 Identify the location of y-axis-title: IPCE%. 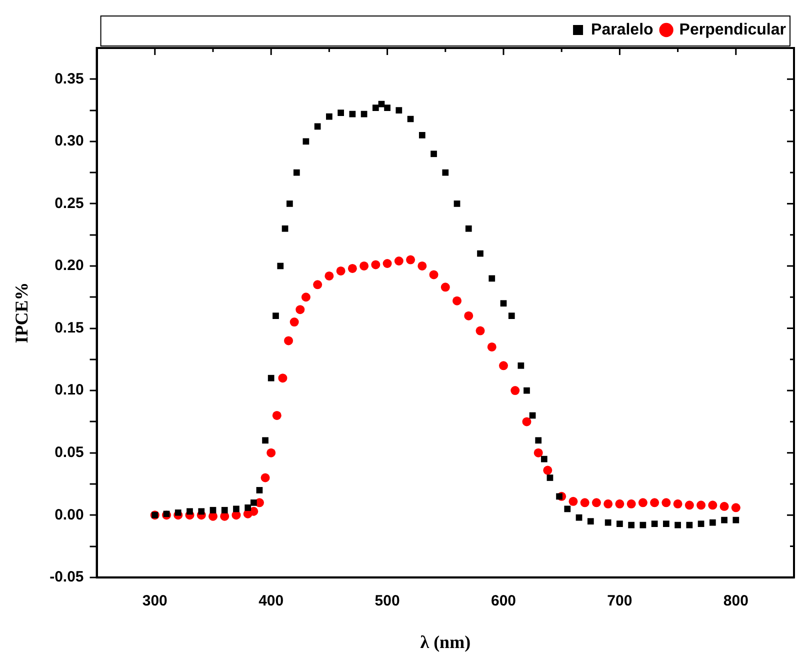
(21, 313).